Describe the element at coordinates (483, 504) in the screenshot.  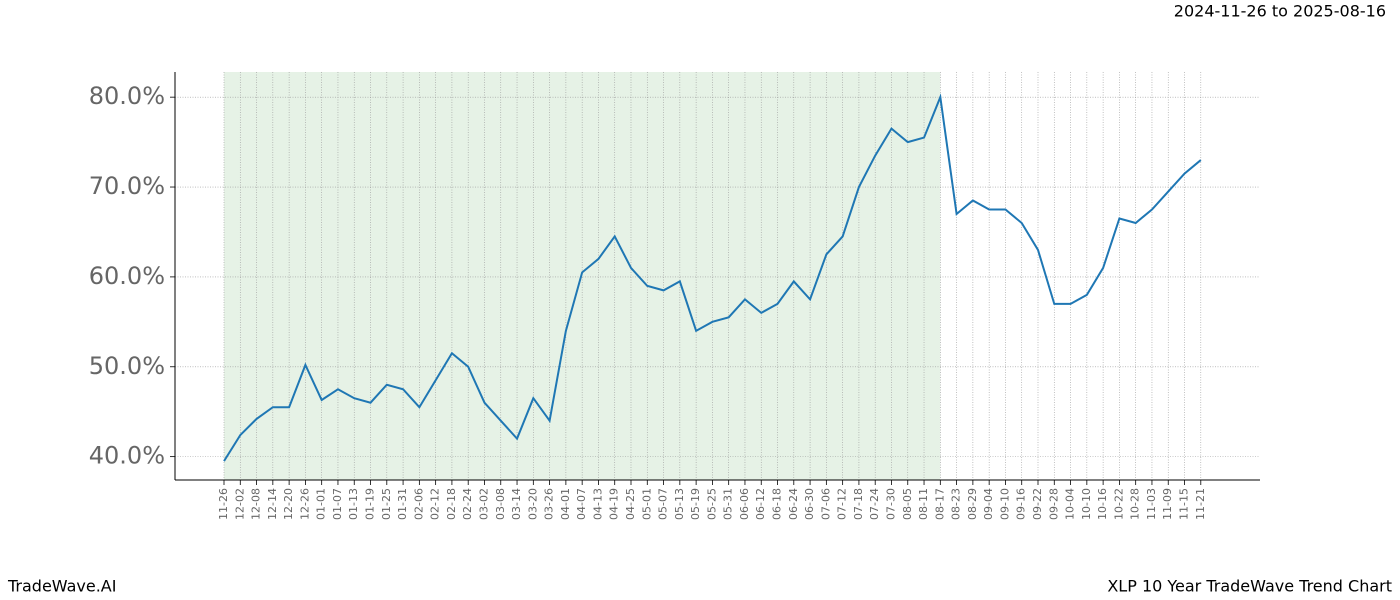
I see `x-tick-label: 03-02` at that location.